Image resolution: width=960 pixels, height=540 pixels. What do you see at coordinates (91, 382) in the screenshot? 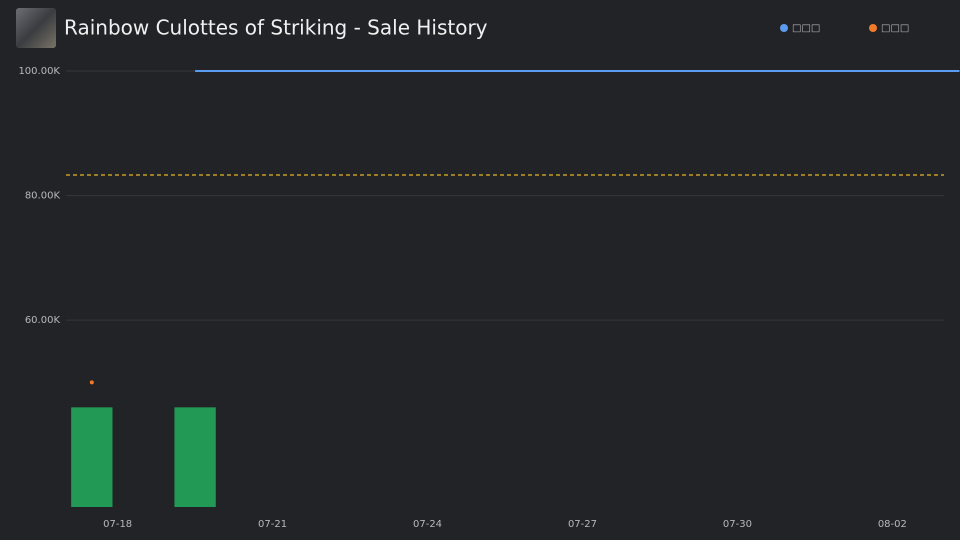
I see `point` at bounding box center [91, 382].